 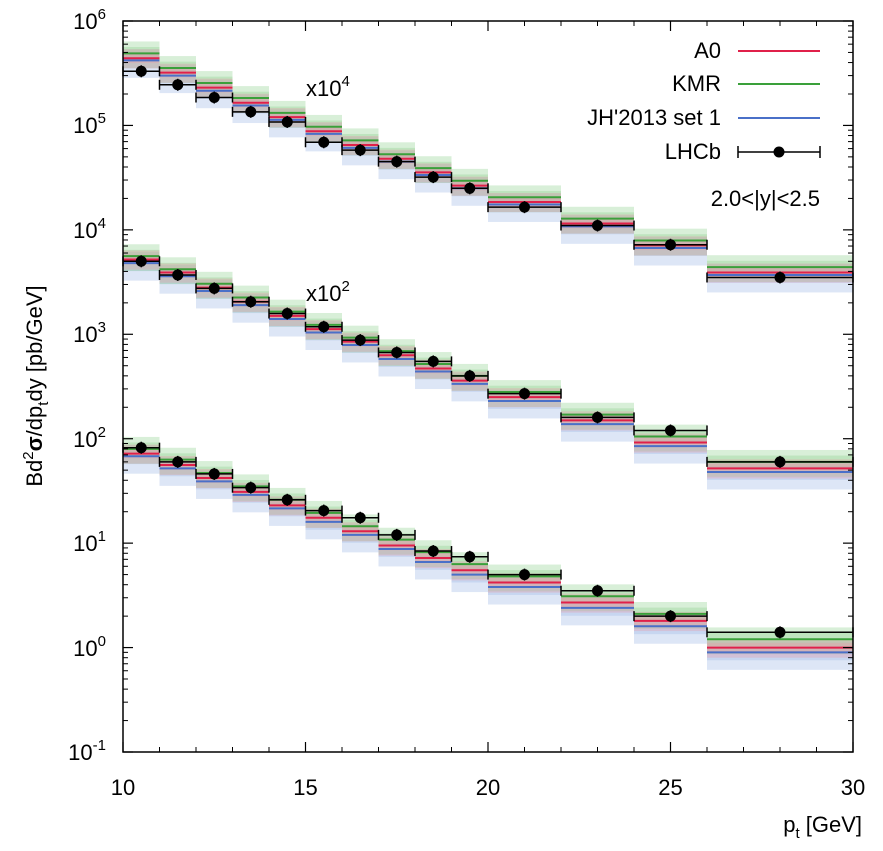 What do you see at coordinates (89, 20) in the screenshot?
I see `y-tick-label: 10⁶` at bounding box center [89, 20].